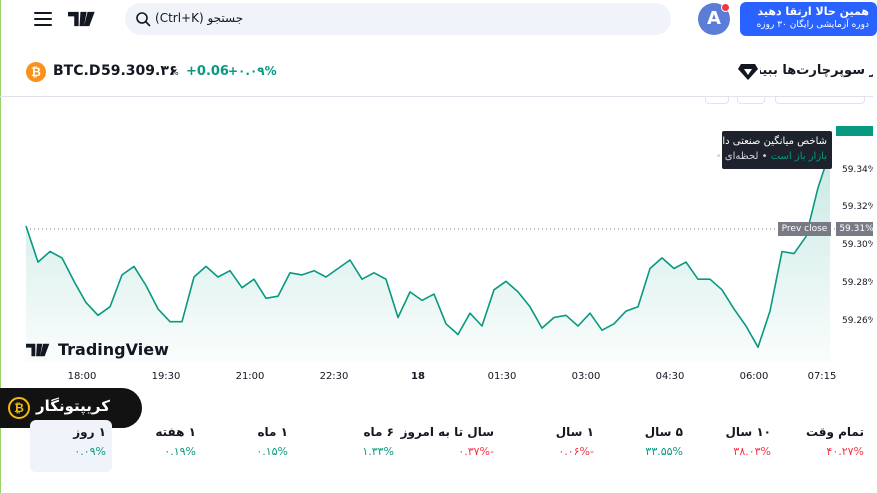  What do you see at coordinates (334, 376) in the screenshot?
I see `x-axis-tick: 22:30` at bounding box center [334, 376].